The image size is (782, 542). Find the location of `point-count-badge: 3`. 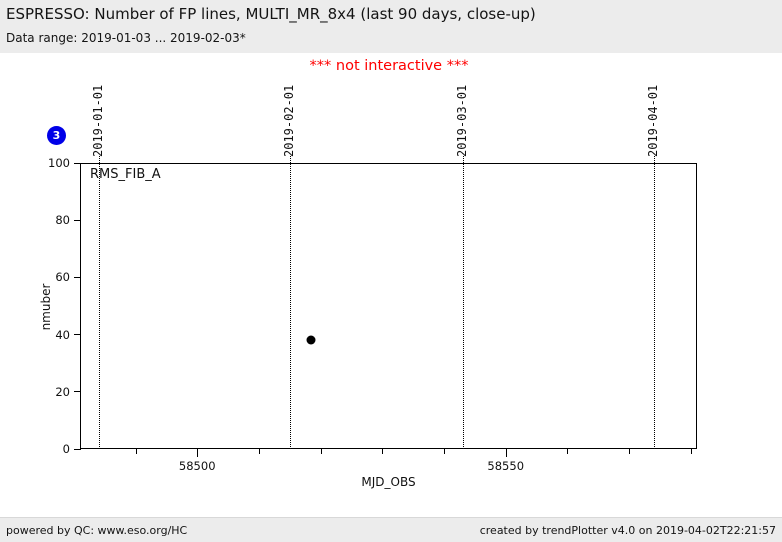

point-count-badge: 3 is located at coordinates (56, 135).